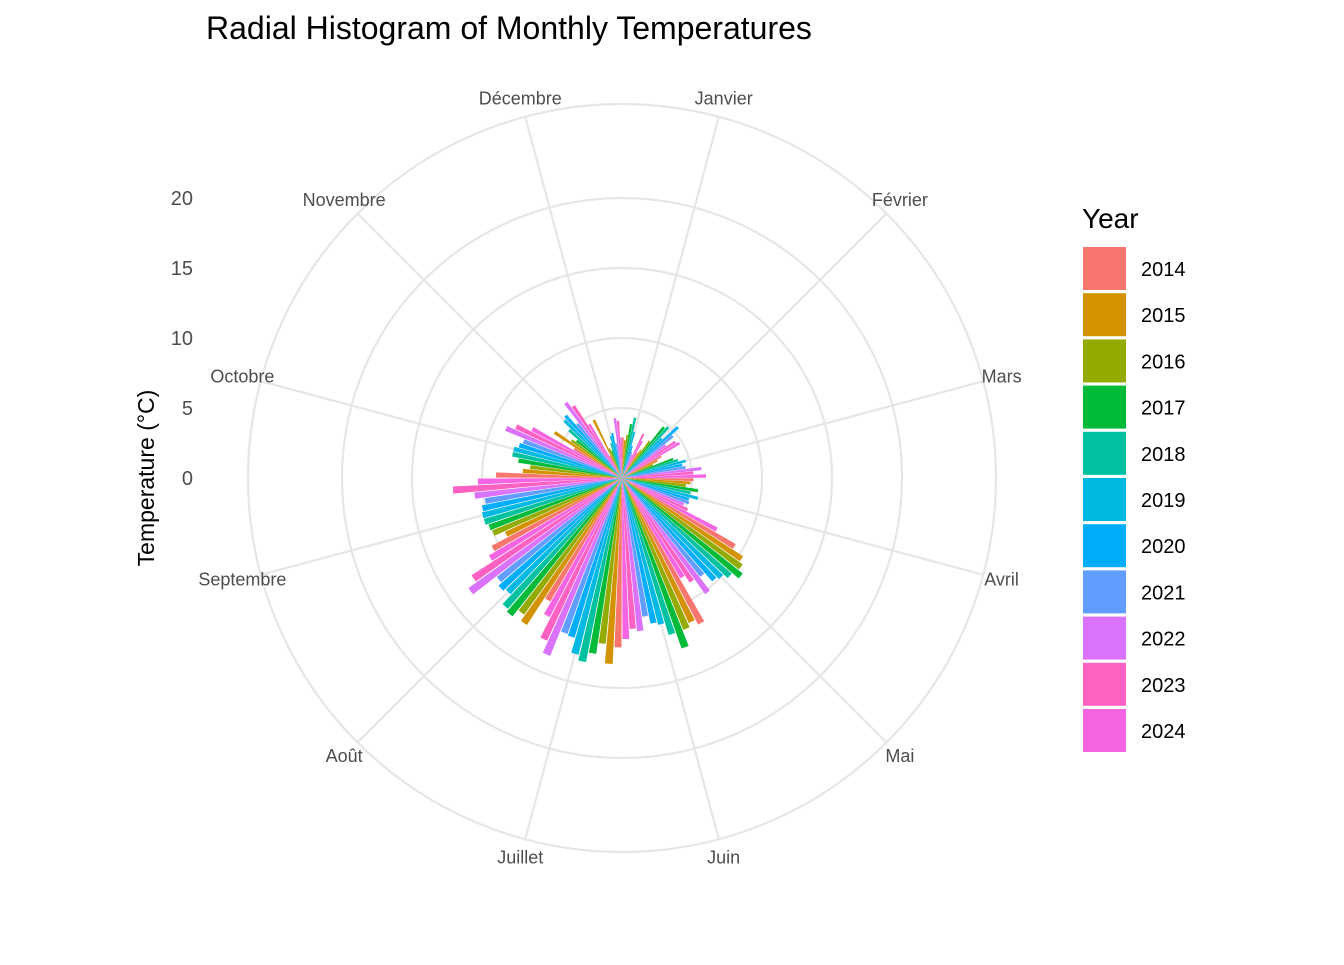  Describe the element at coordinates (1163, 593) in the screenshot. I see `legend-label-2021: 2021` at that location.